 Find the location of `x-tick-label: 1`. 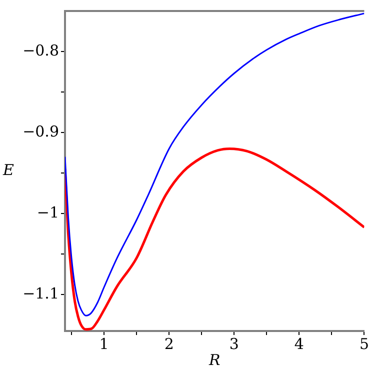

x-tick-label: 1 is located at coordinates (104, 343).